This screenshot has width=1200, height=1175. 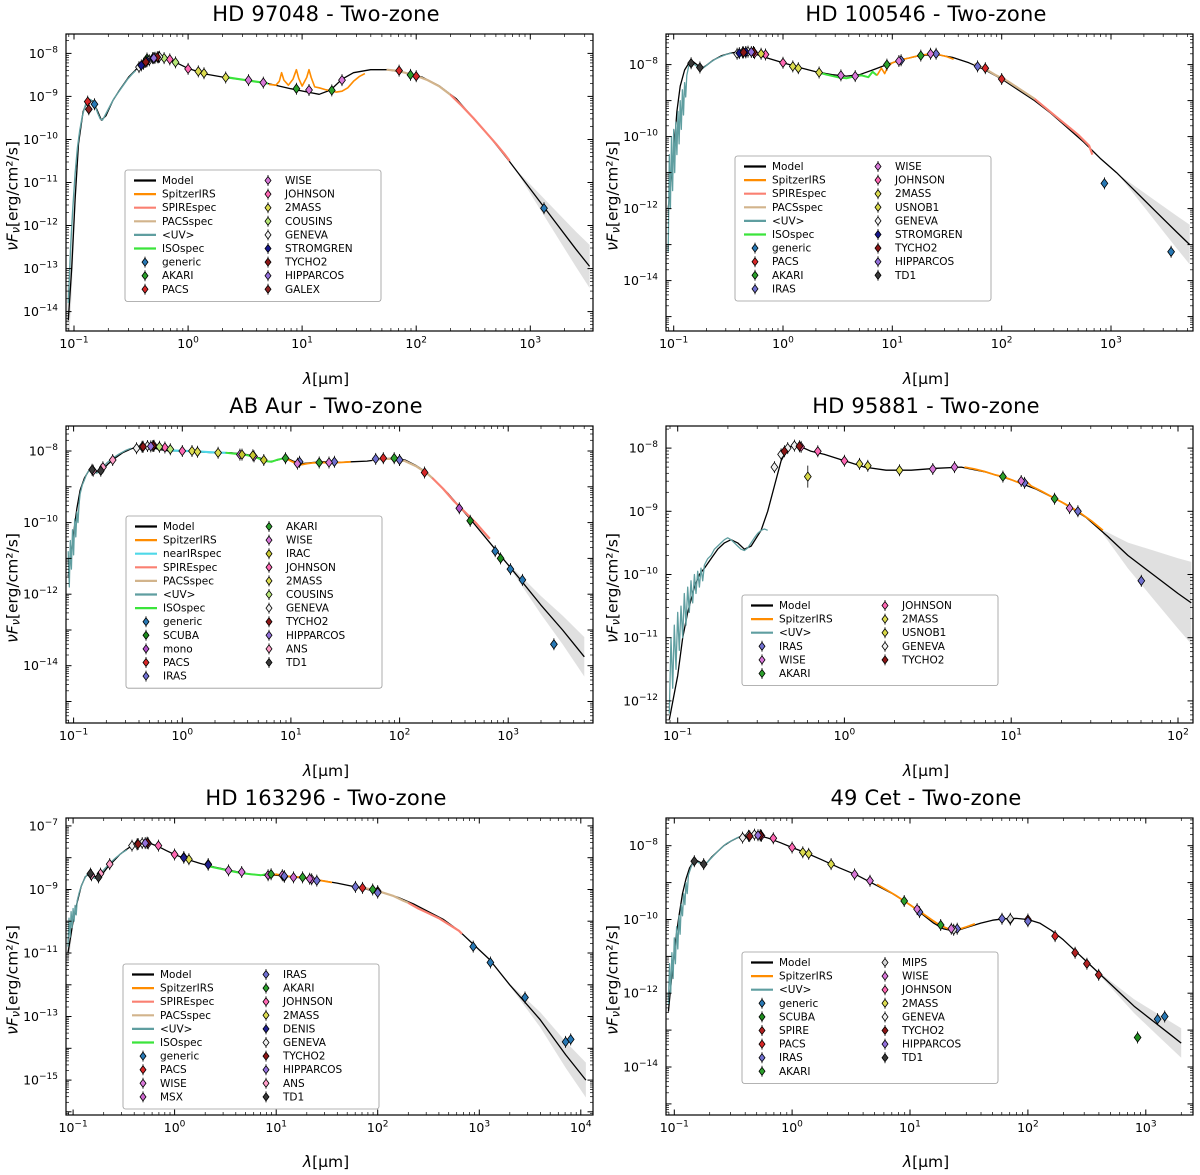 I want to click on svg-text: 10⁻¹⁴, so click(x=40, y=666).